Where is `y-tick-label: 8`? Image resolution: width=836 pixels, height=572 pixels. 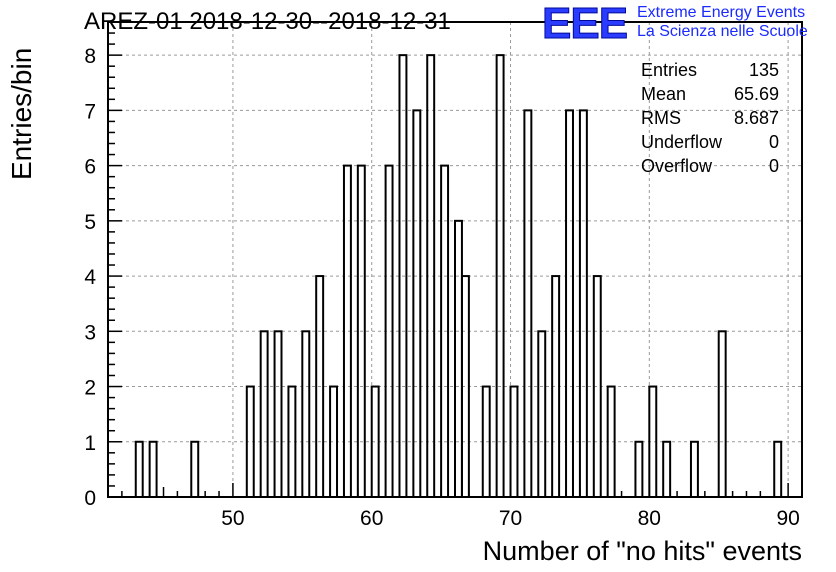
y-tick-label: 8 is located at coordinates (90, 56).